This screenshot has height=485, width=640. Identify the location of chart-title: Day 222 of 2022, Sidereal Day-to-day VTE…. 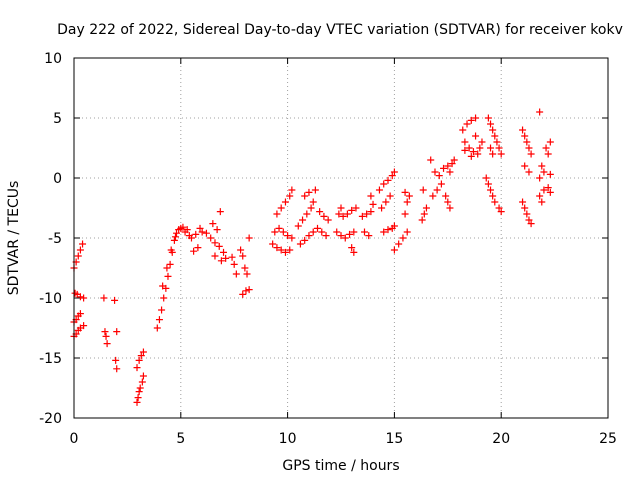
(340, 30).